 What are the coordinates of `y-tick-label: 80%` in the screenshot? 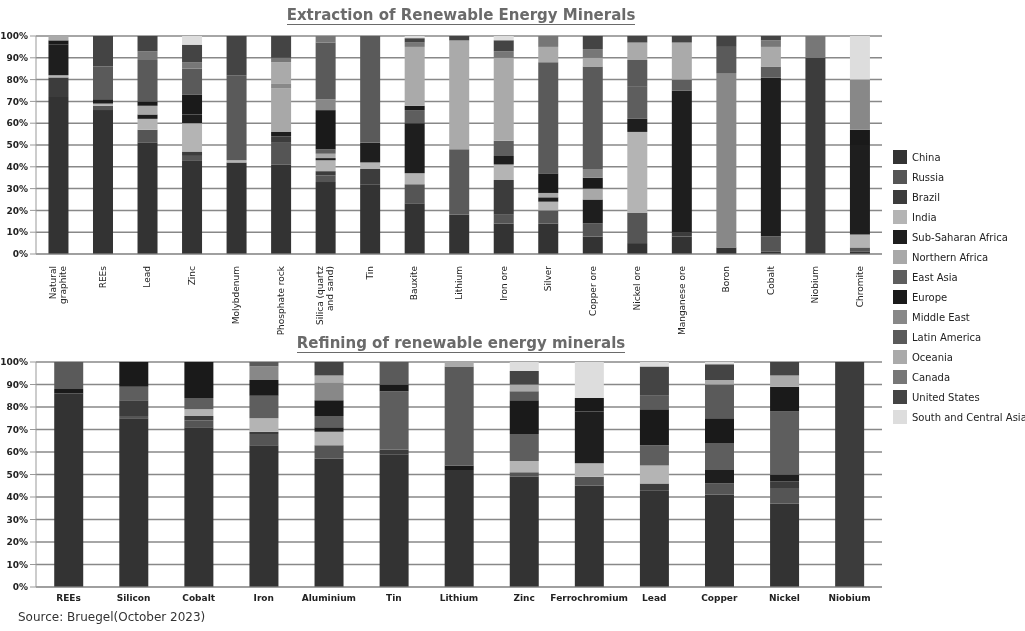 It's located at (17, 79).